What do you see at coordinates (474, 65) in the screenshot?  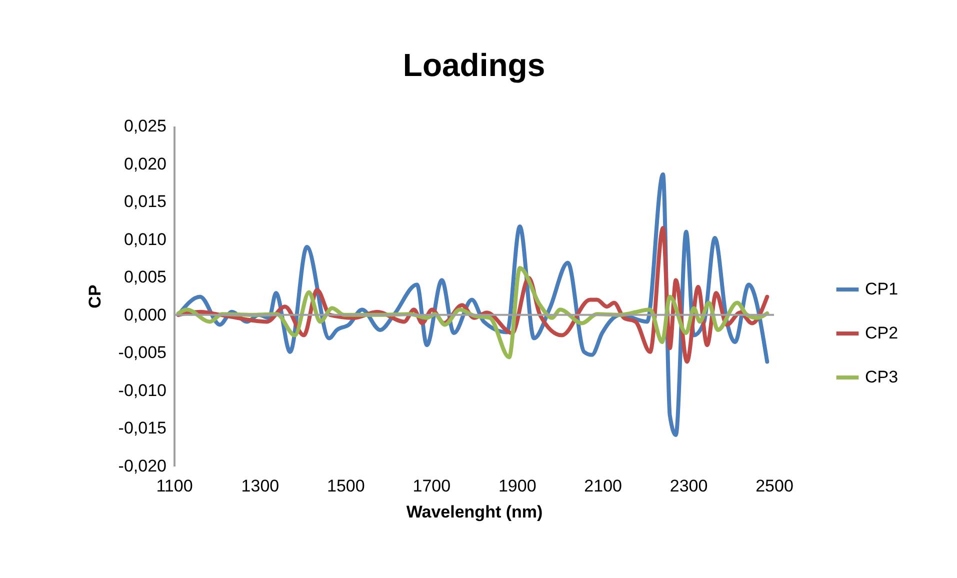 I see `chart-title: Loadings` at bounding box center [474, 65].